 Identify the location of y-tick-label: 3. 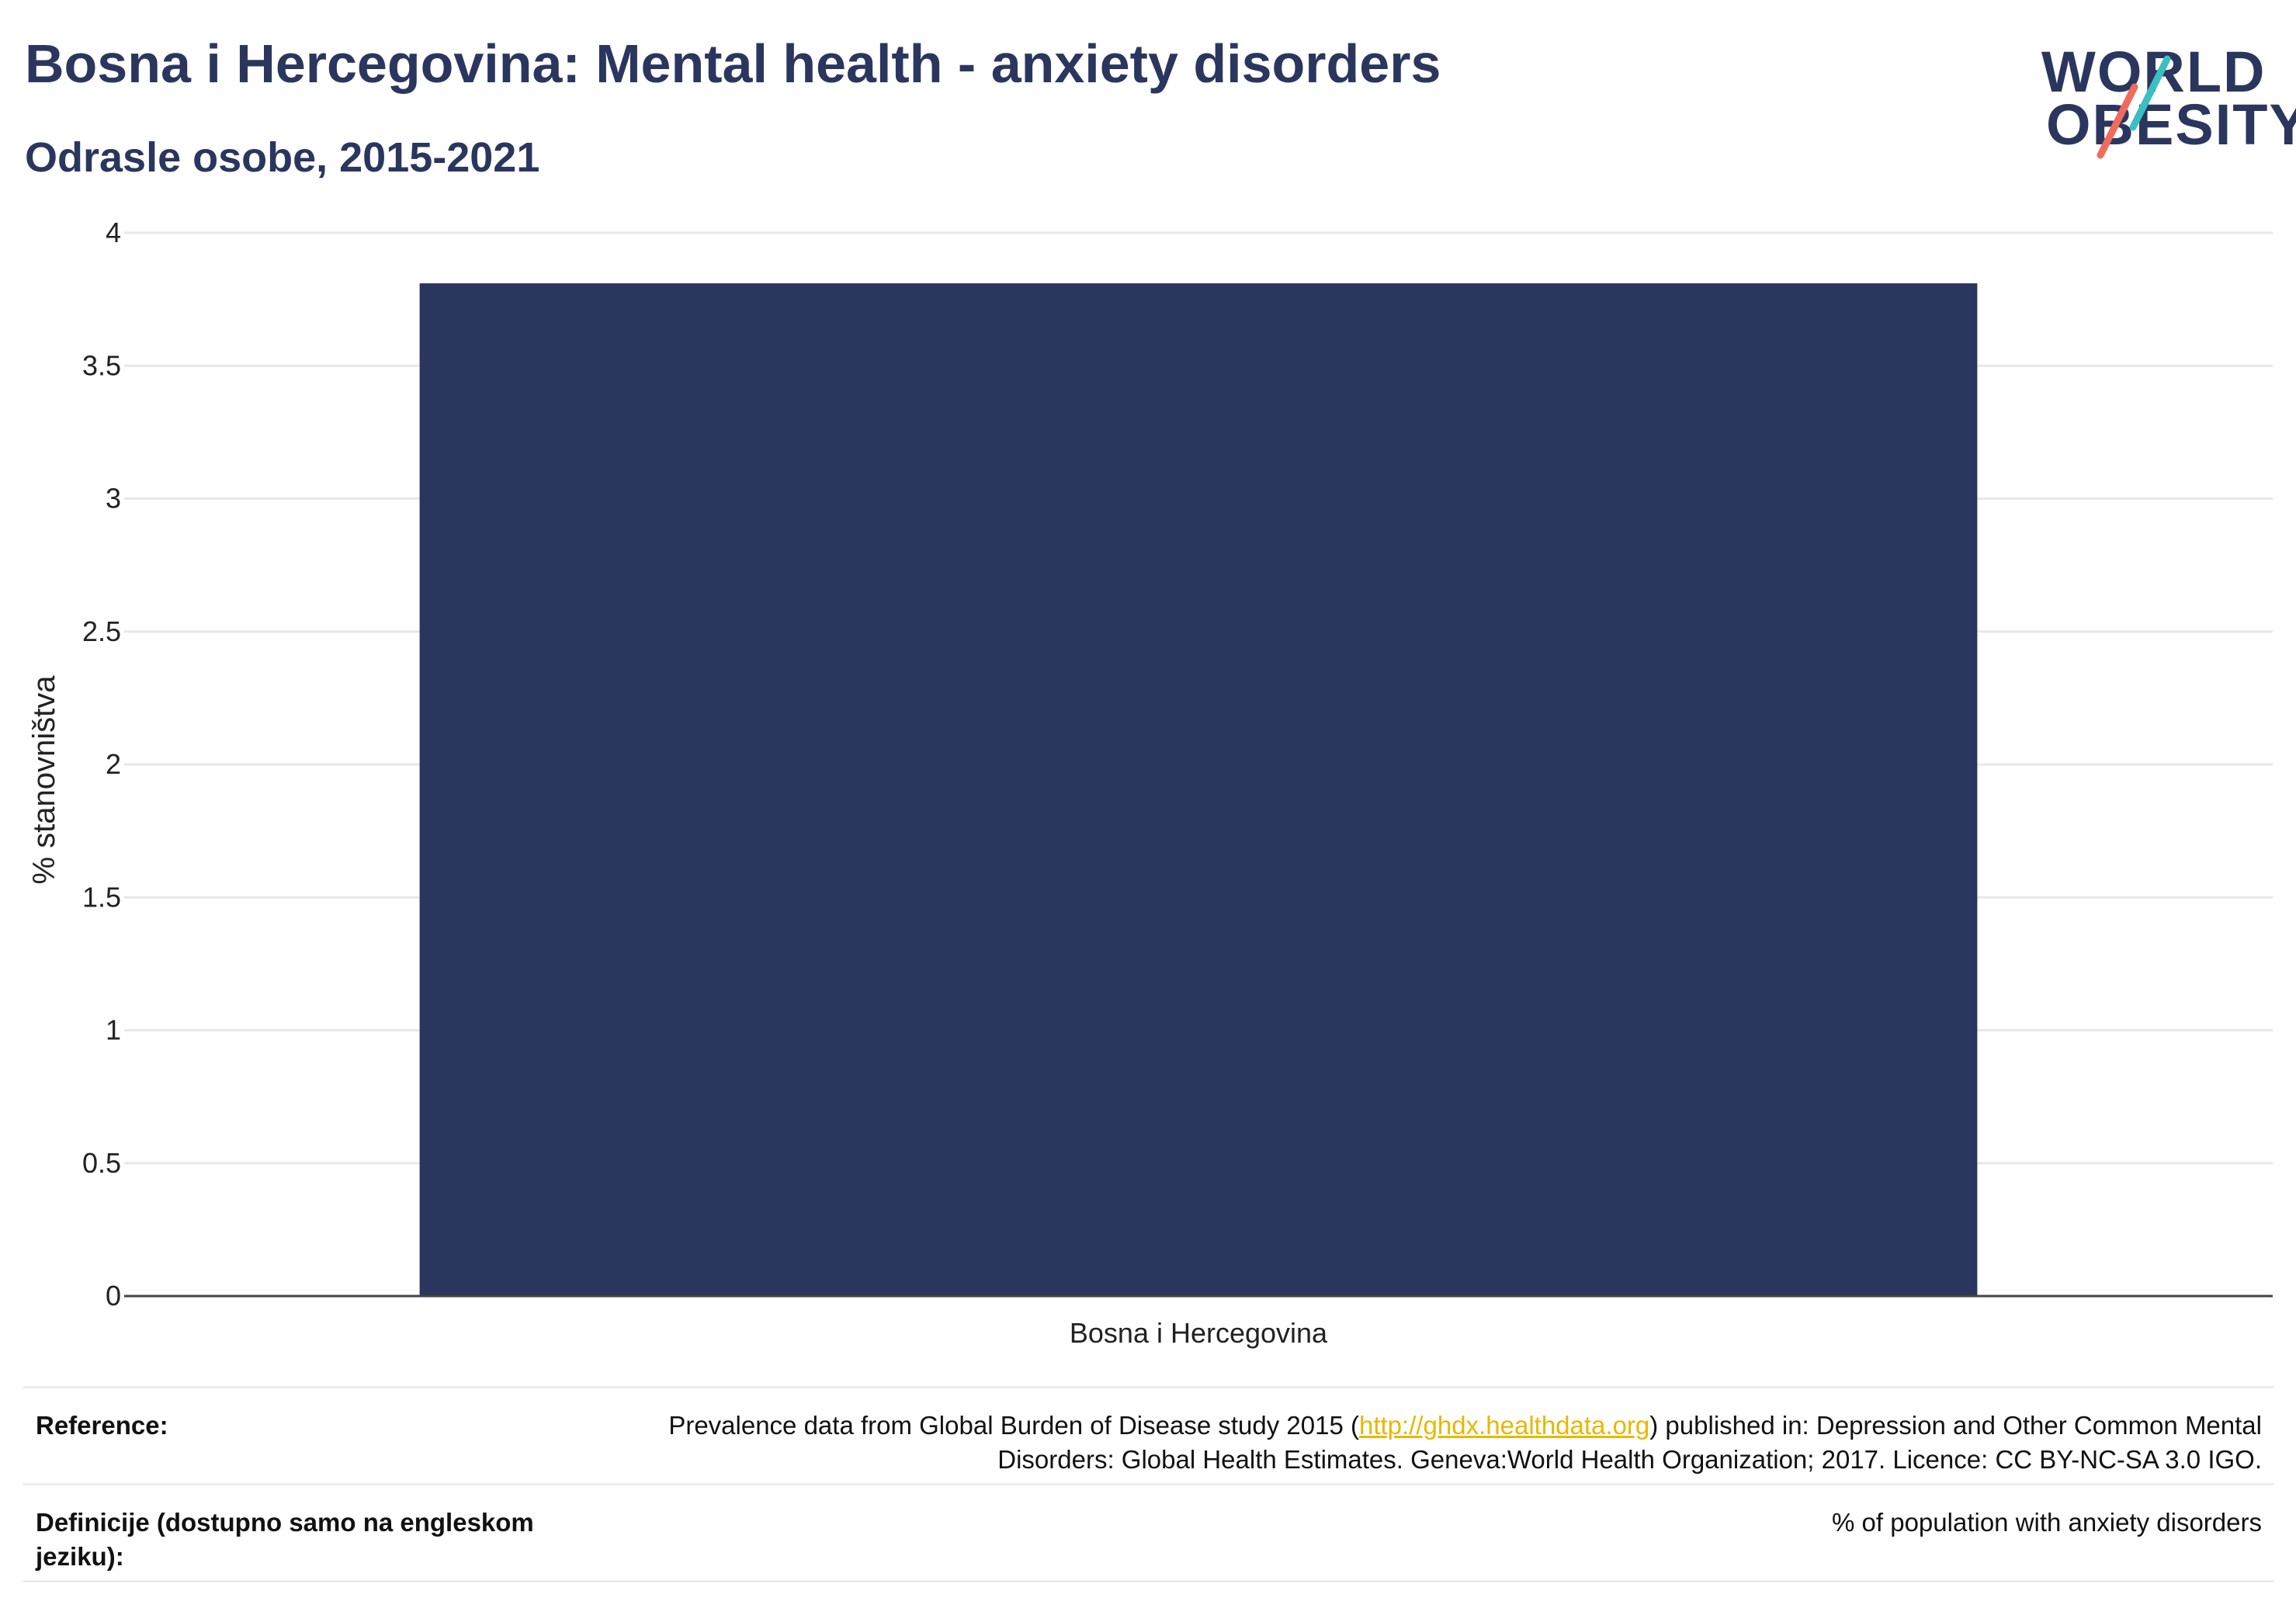
(113, 499).